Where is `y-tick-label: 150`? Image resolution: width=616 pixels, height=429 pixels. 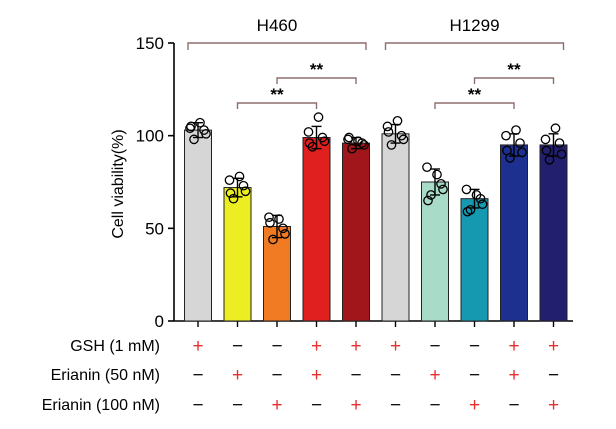
y-tick-label: 150 is located at coordinates (150, 43).